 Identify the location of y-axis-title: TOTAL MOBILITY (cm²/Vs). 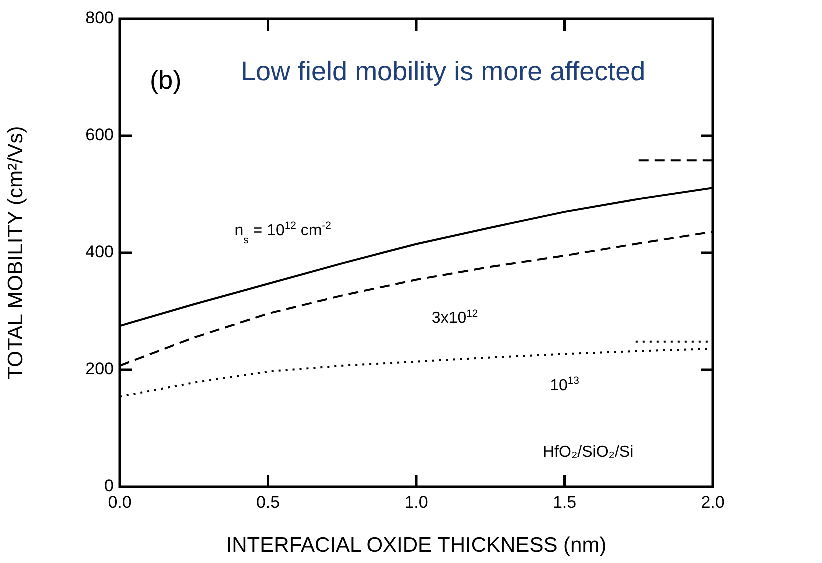
(16, 253).